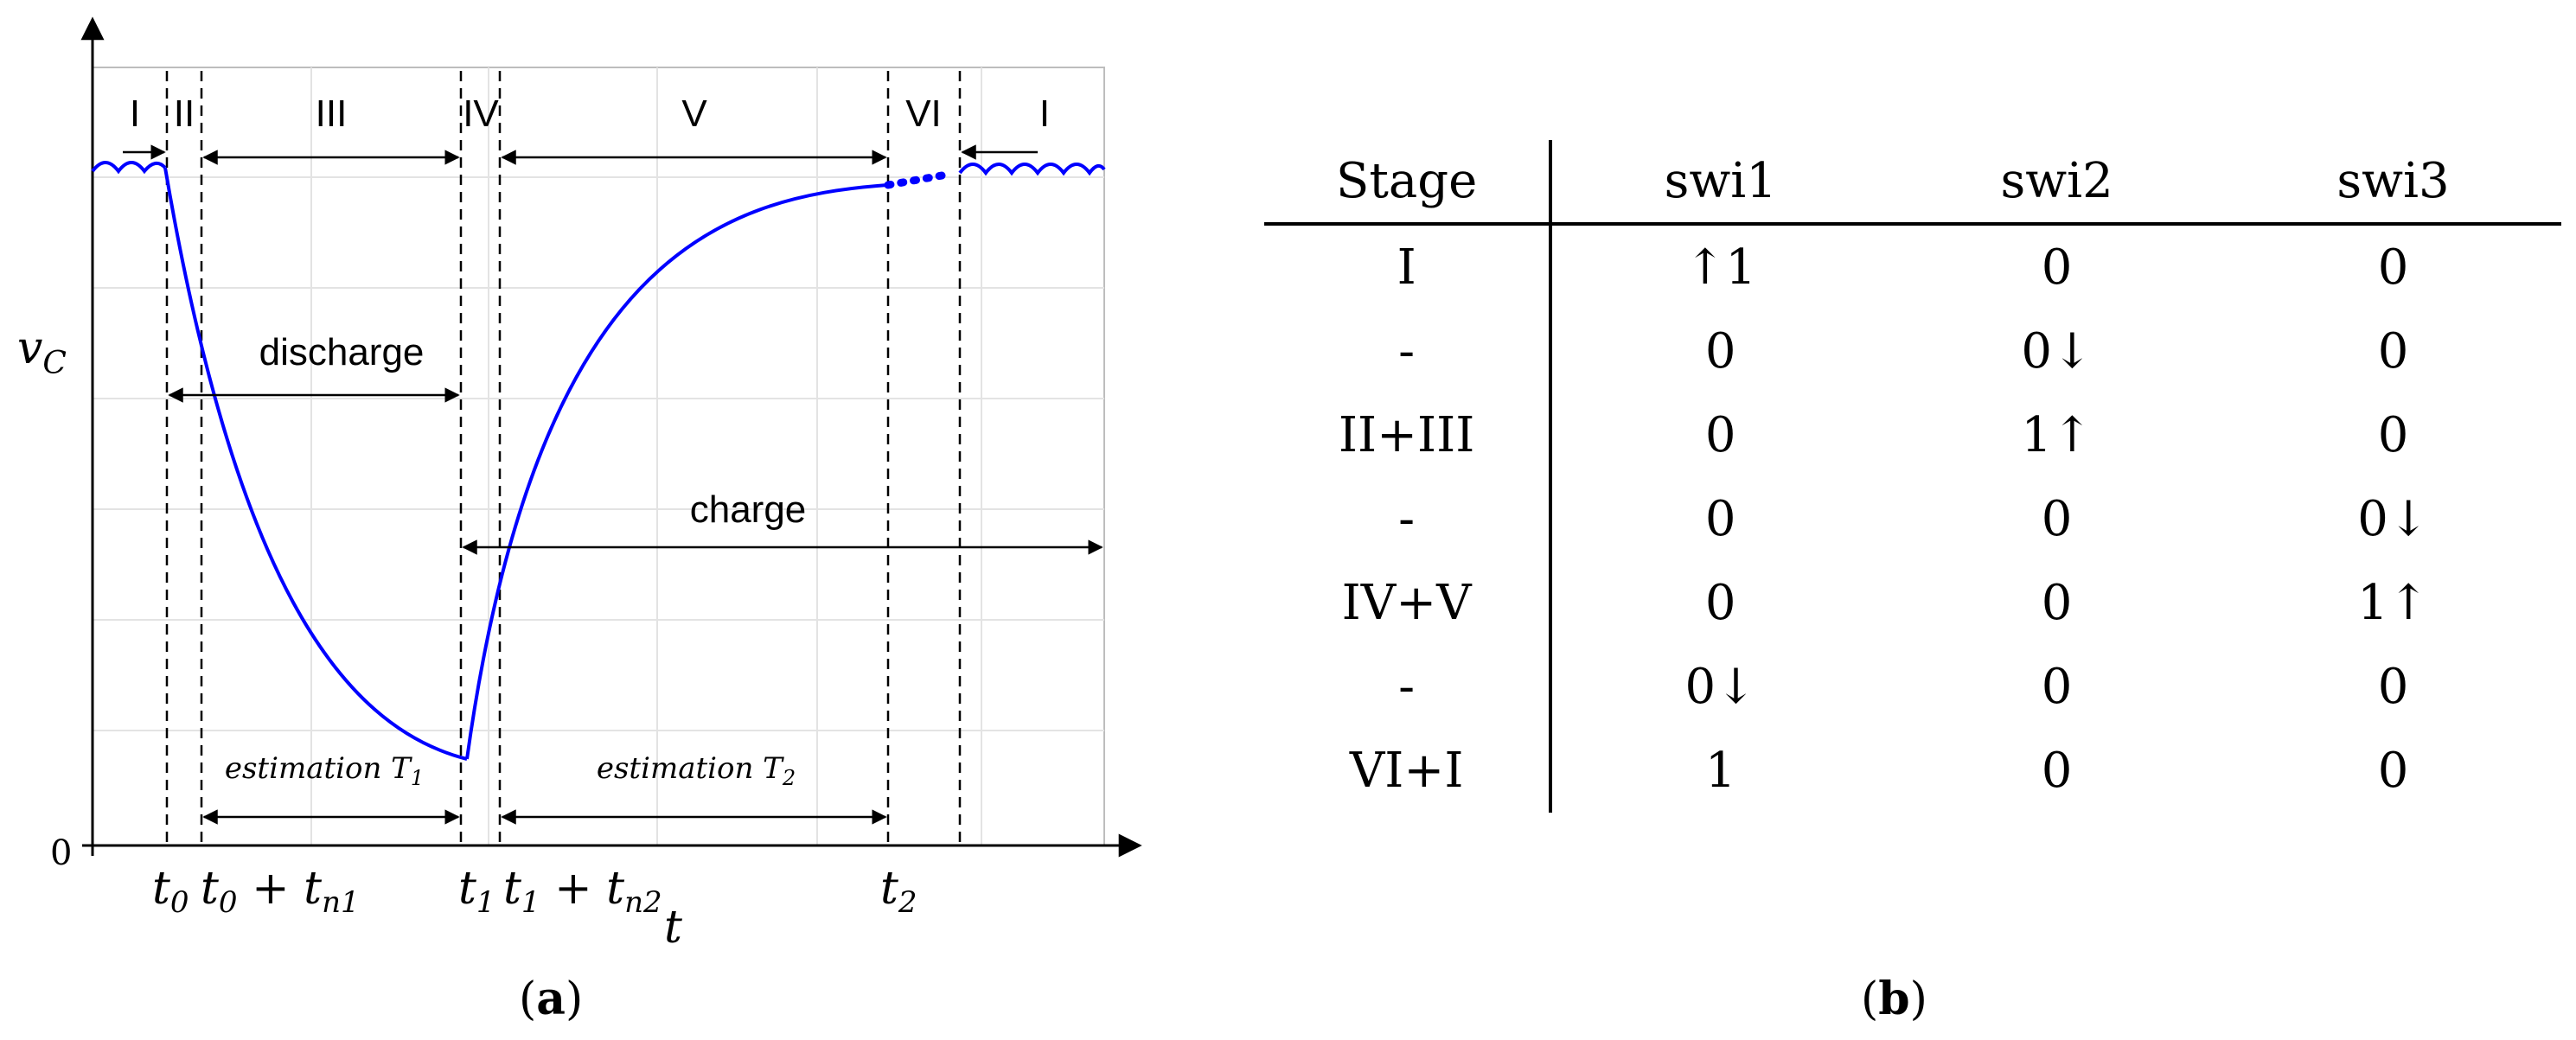  Describe the element at coordinates (1032, 170) in the screenshot. I see `ripple-end` at that location.